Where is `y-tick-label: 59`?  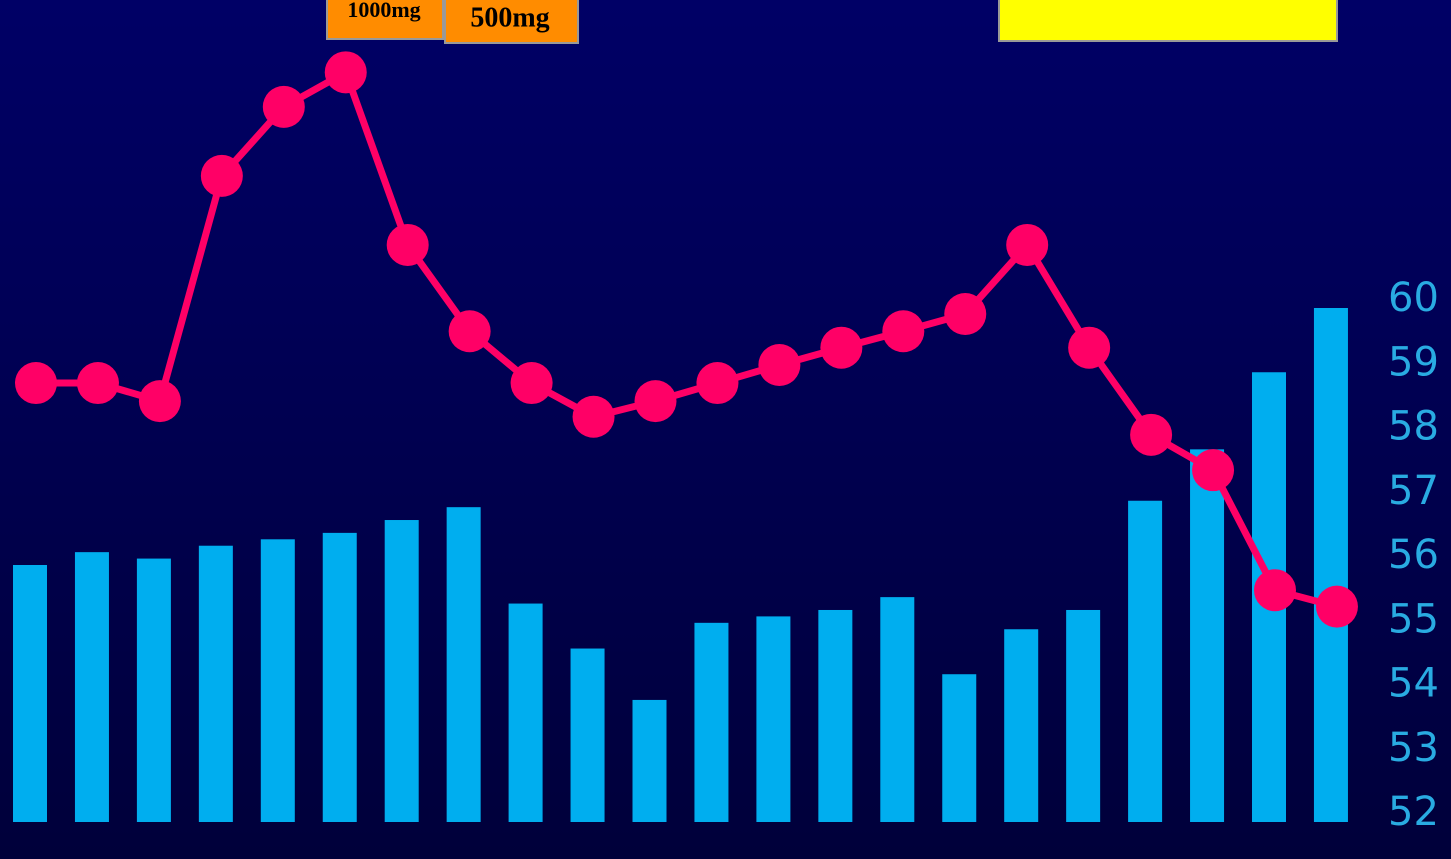 y-tick-label: 59 is located at coordinates (1413, 362).